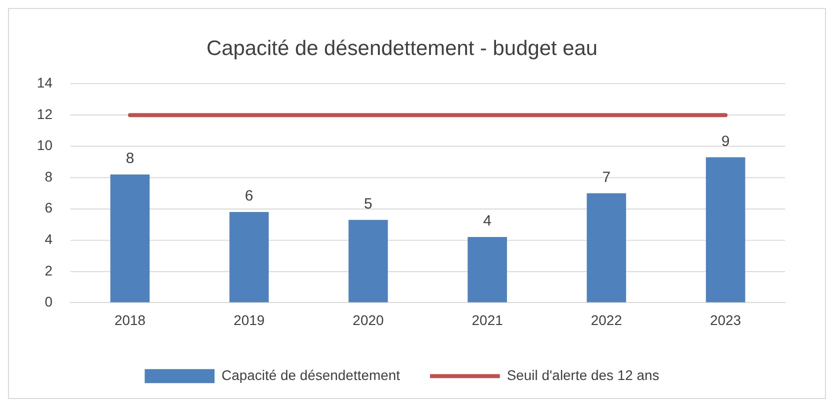  I want to click on x-tick-label: 2018, so click(130, 320).